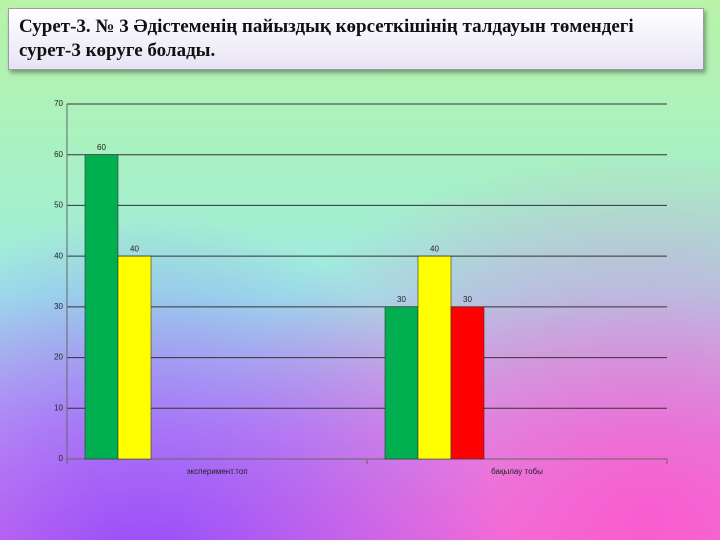 The image size is (720, 540). What do you see at coordinates (216, 471) in the screenshot?
I see `x-tick-label: эксперимент.топ` at bounding box center [216, 471].